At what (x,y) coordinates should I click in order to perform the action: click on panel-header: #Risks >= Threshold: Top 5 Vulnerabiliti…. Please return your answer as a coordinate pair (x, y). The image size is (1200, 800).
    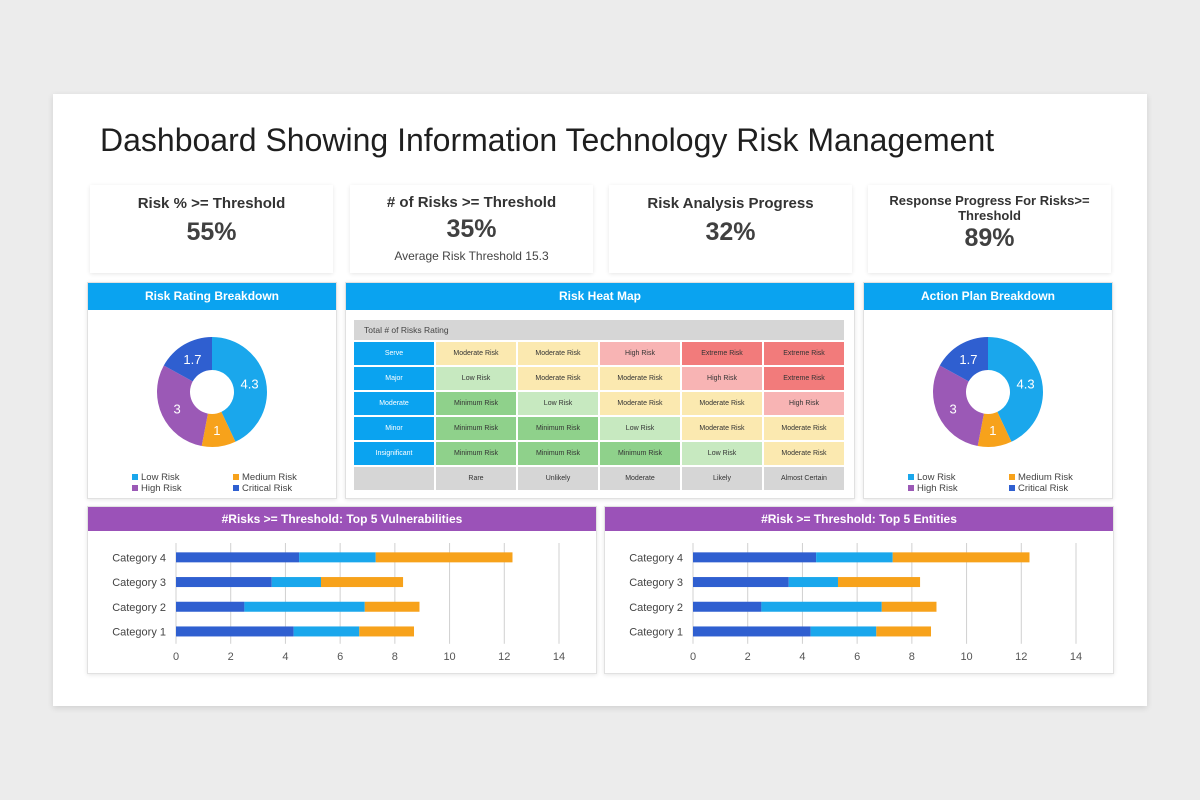
    Looking at the image, I should click on (342, 519).